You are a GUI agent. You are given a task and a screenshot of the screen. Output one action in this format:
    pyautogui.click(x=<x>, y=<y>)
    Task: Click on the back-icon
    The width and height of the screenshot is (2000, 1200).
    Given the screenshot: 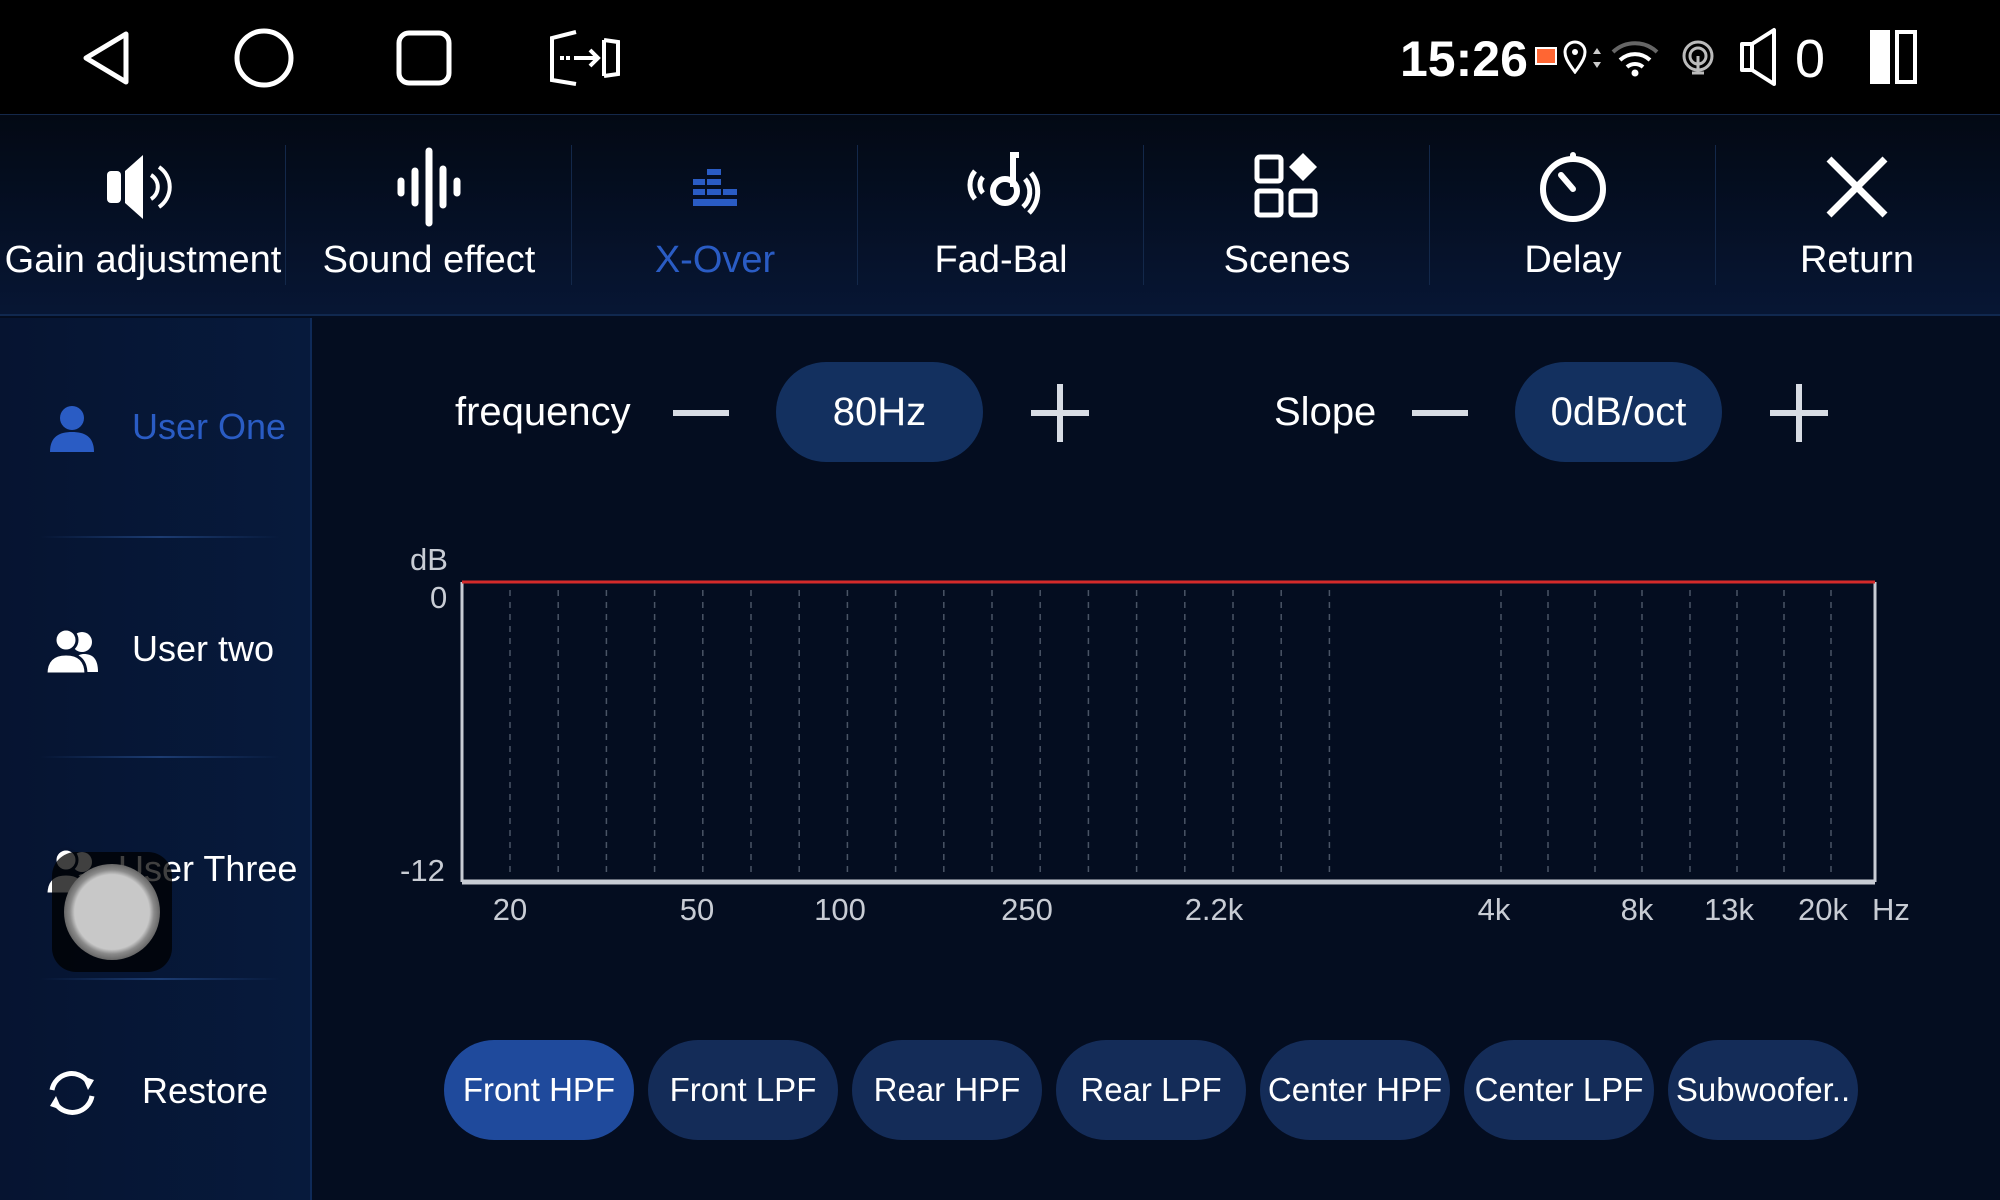 What is the action you would take?
    pyautogui.click(x=106, y=58)
    